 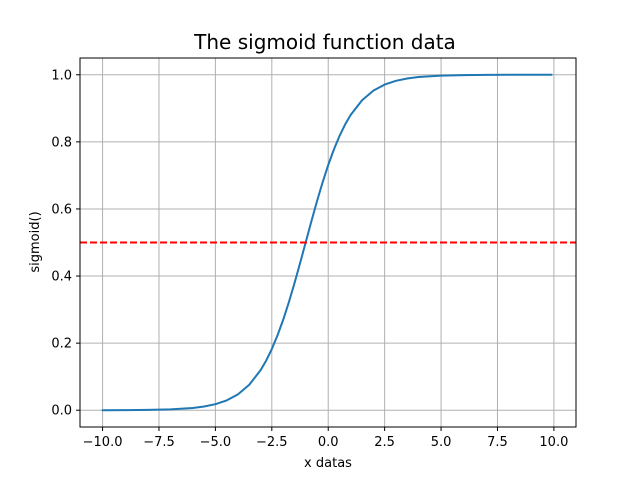 I want to click on y-tick-label: 0.2, so click(x=61, y=344).